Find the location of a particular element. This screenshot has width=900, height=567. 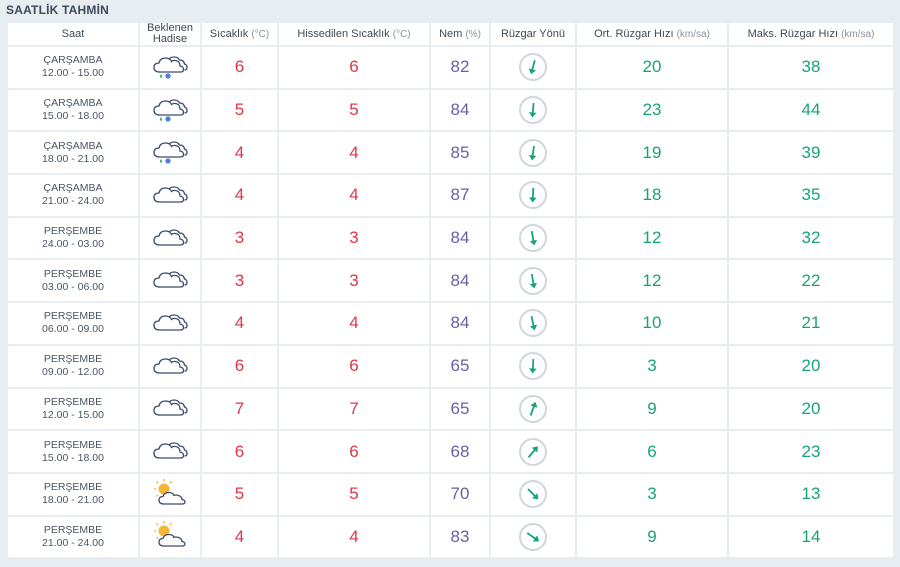

avg-wind-speed-cell: 3 is located at coordinates (652, 494).